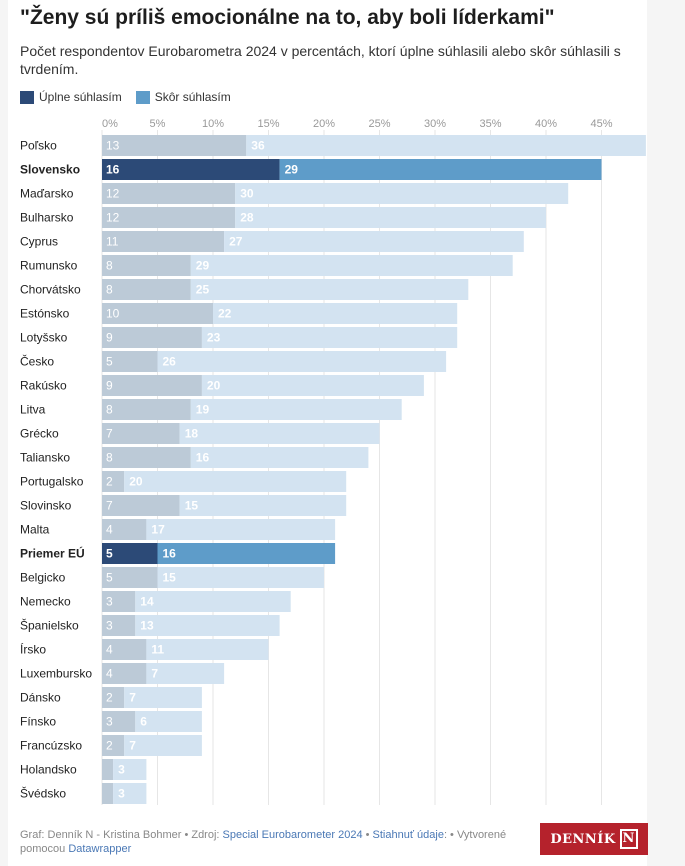 This screenshot has height=866, width=685. Describe the element at coordinates (50, 290) in the screenshot. I see `category-label: Chorvátsko` at that location.